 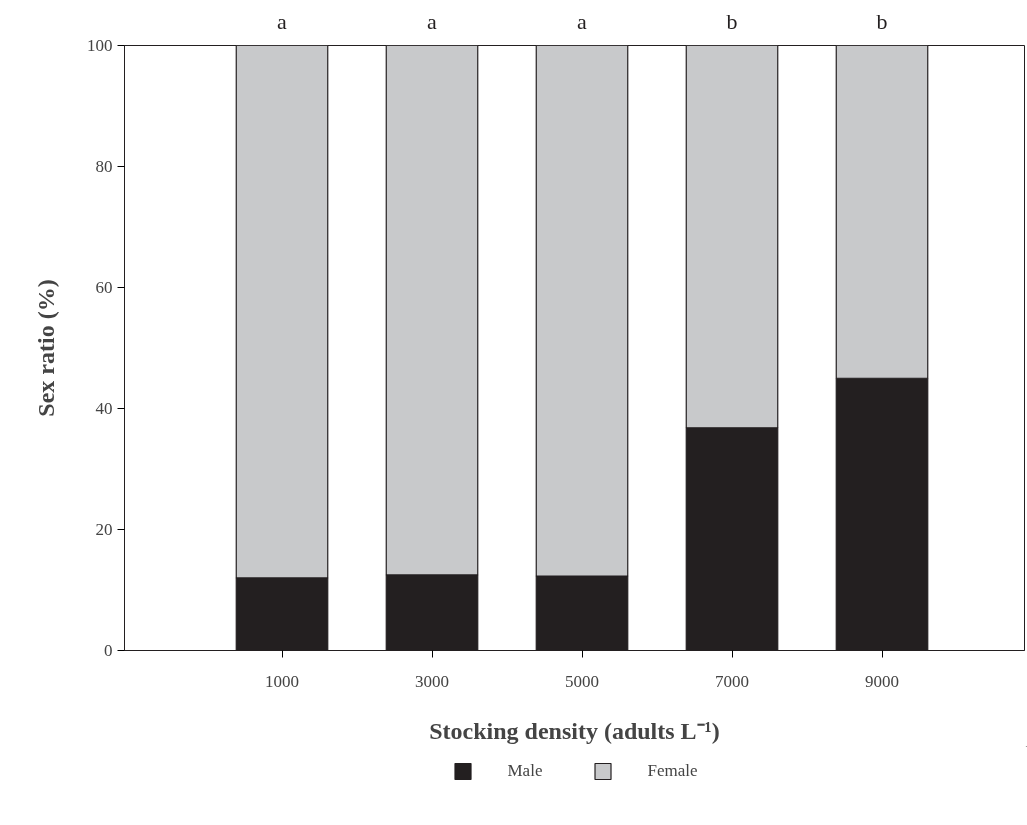 What do you see at coordinates (882, 681) in the screenshot?
I see `x-tick-label: 9000` at bounding box center [882, 681].